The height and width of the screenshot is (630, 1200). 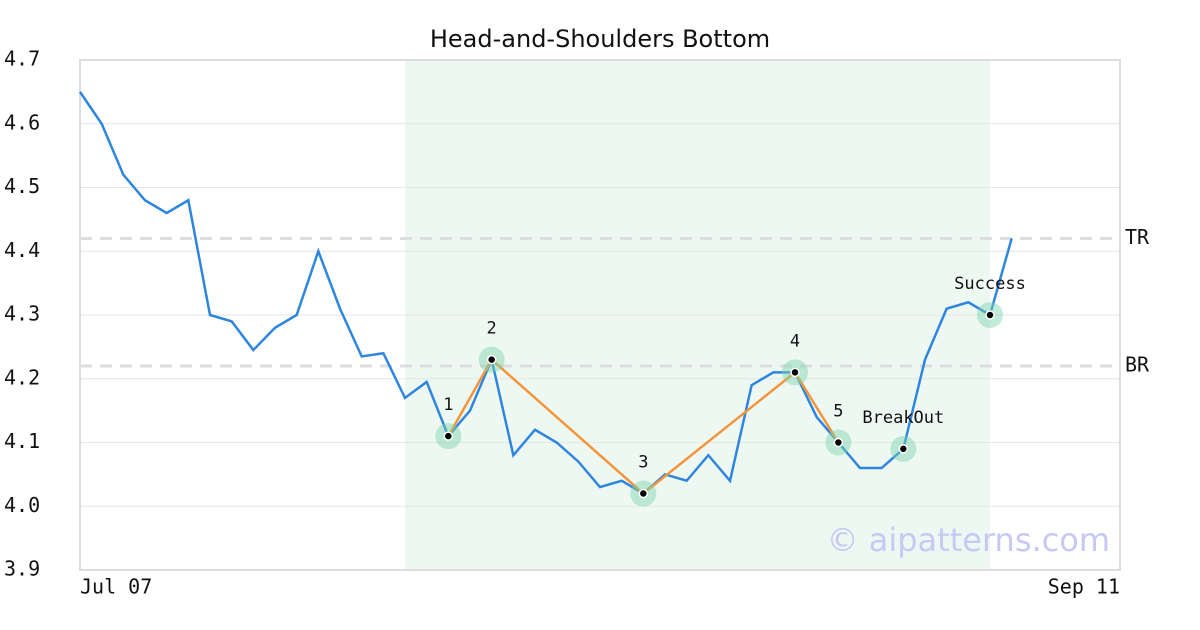 I want to click on y-tick-label: 4.6, so click(x=22, y=122).